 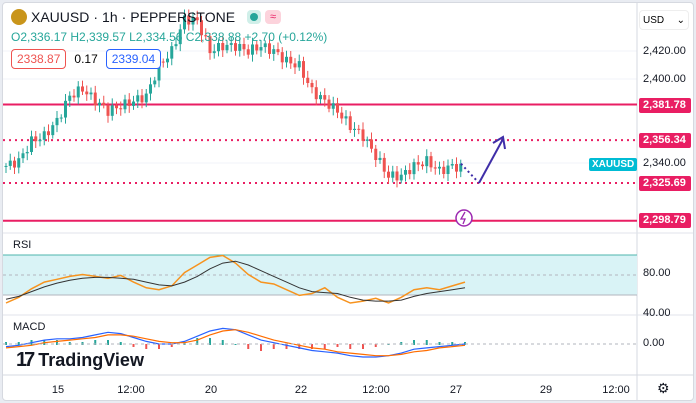 I want to click on rsi-line, so click(x=235, y=279).